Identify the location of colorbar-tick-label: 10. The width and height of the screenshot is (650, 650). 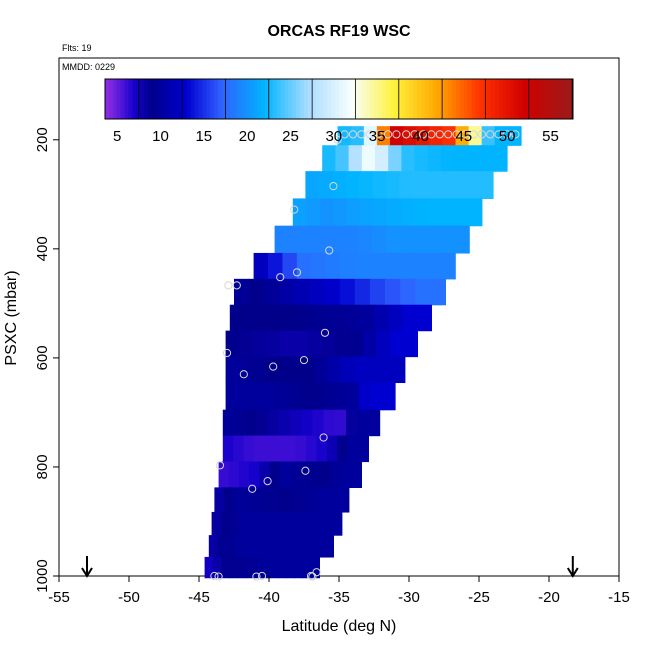
(160, 136).